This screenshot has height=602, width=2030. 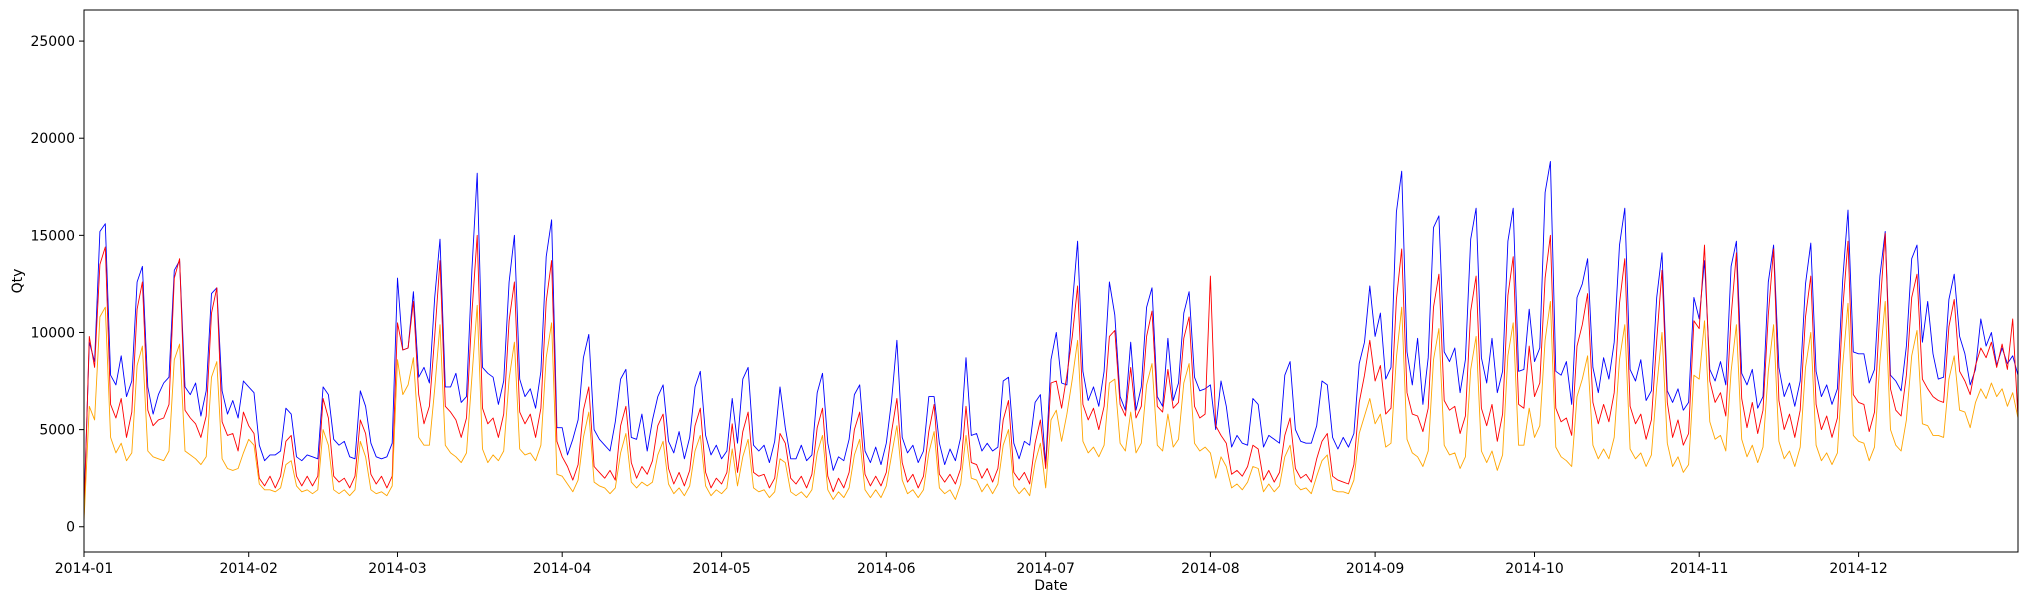 What do you see at coordinates (18, 281) in the screenshot?
I see `y-axis-title: Qty` at bounding box center [18, 281].